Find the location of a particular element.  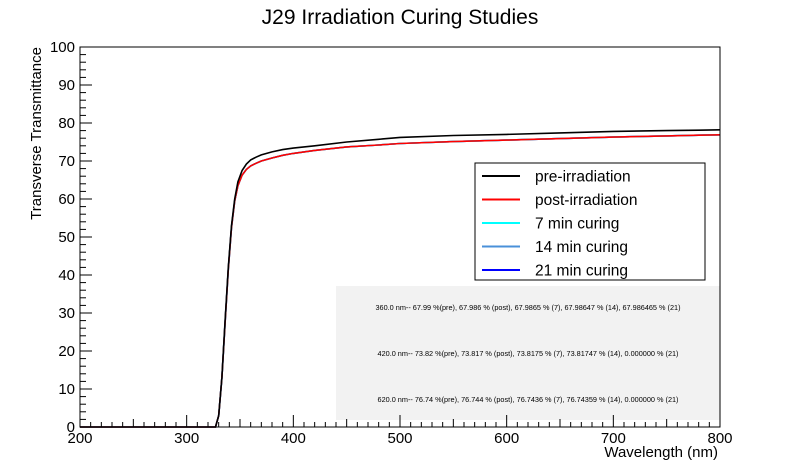

y-tick-label: 60 is located at coordinates (66, 199).